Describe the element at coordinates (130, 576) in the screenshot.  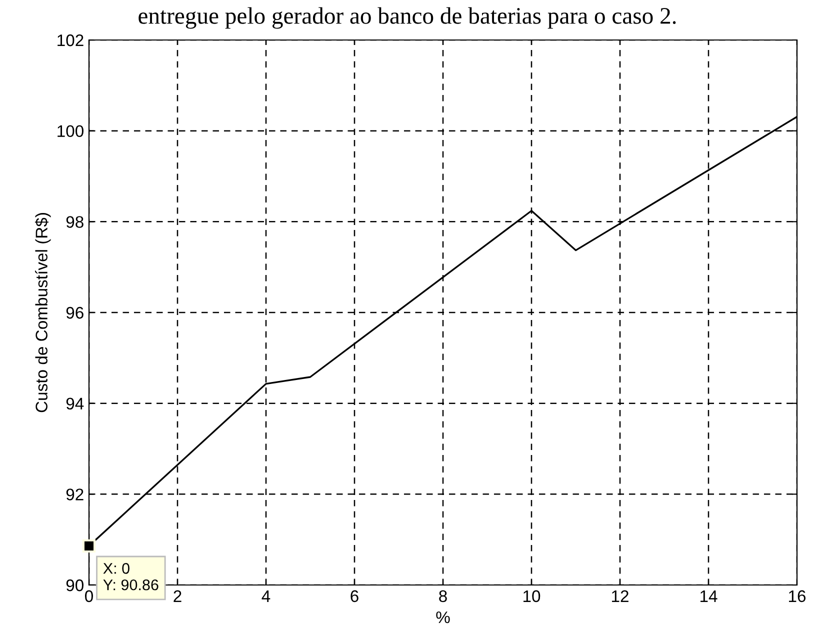
I see `annotation: X: 0 Y: 90.86` at that location.